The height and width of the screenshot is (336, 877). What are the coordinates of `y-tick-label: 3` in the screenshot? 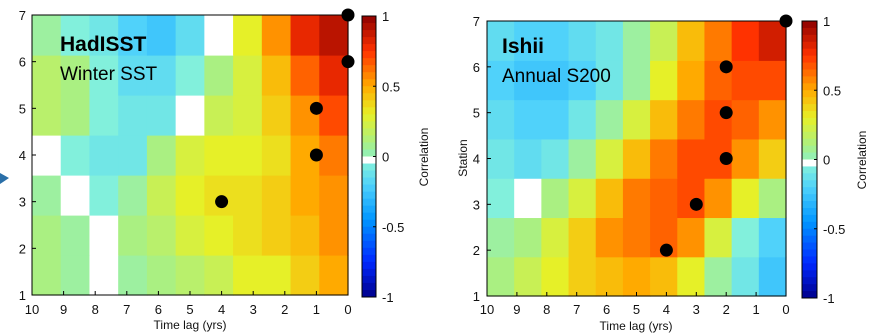 It's located at (476, 204).